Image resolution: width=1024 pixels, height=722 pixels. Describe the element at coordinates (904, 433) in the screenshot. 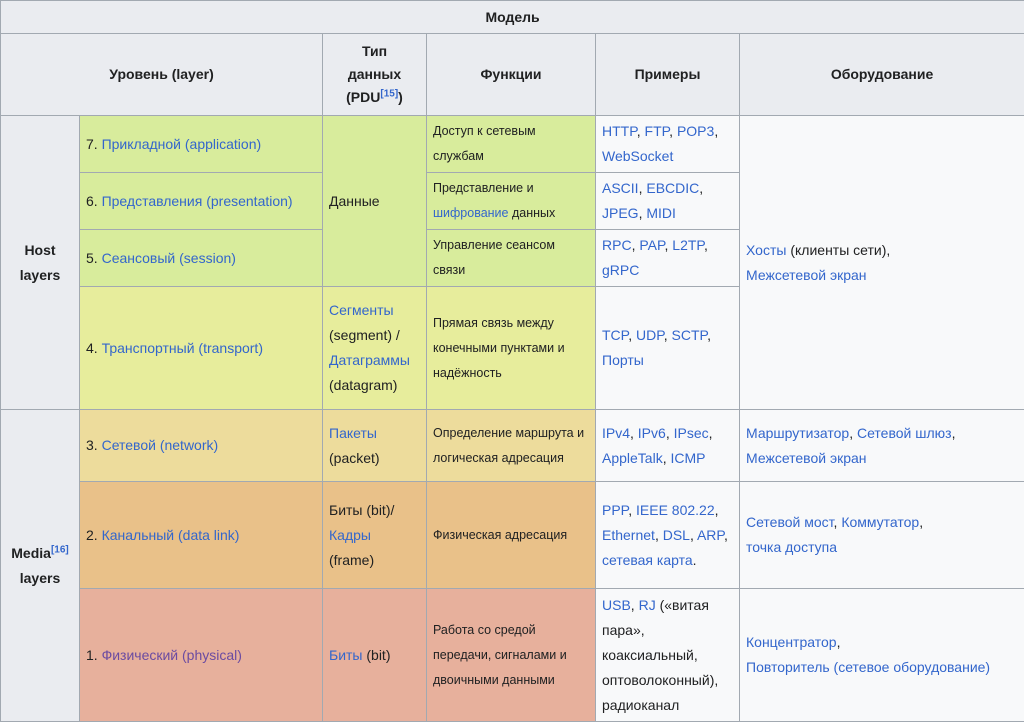

I see `equipment-link: Сетевой шлюз` at that location.